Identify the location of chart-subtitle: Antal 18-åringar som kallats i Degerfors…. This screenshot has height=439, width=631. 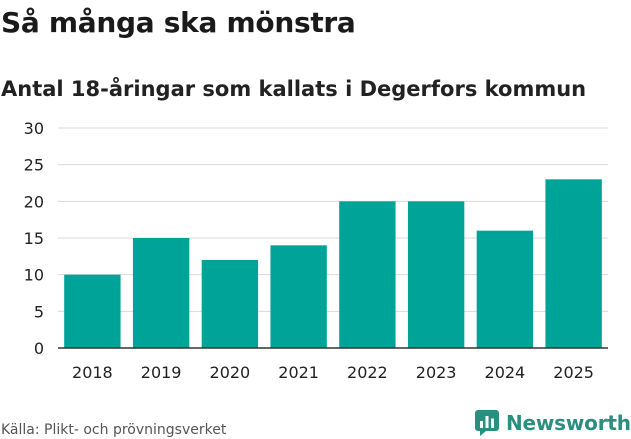
(294, 89).